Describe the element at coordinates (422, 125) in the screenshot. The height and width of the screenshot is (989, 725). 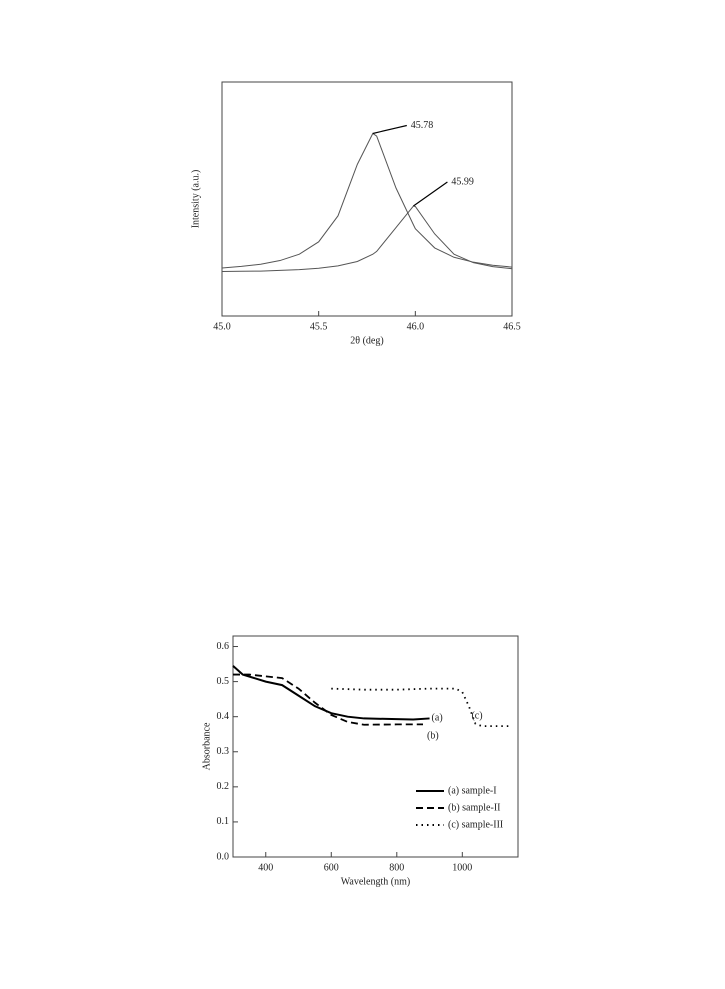
I see `peak-annotation: 45.78` at that location.